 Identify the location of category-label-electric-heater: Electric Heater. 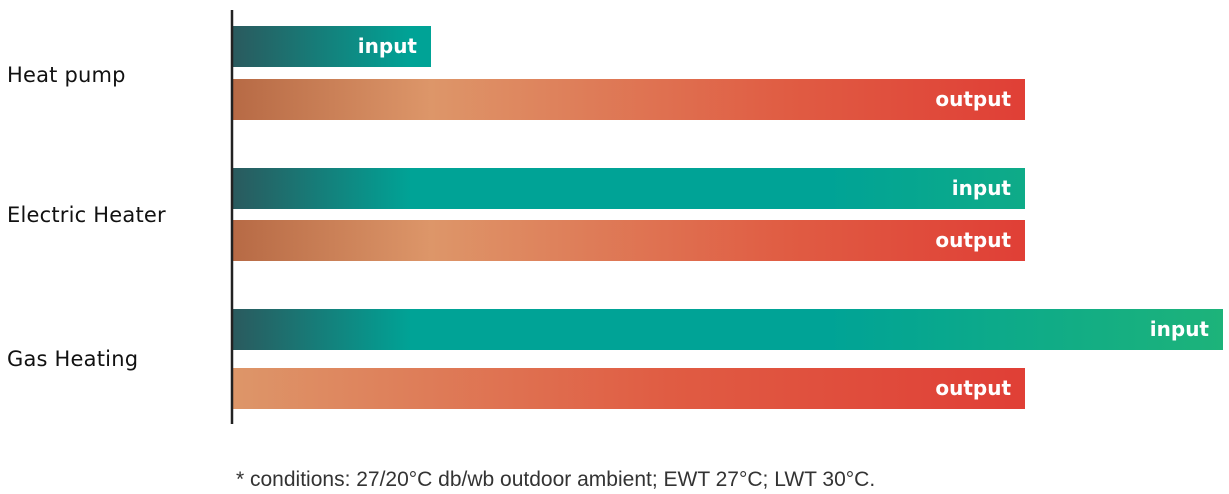
(86, 215).